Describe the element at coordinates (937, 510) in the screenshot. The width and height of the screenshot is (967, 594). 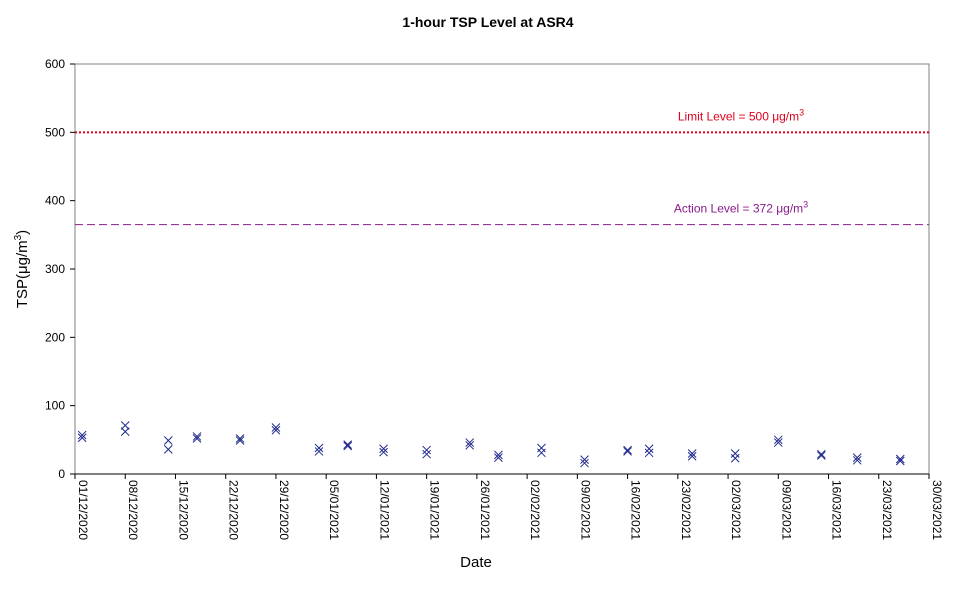
I see `x-tick-label: 30/03/2021` at that location.